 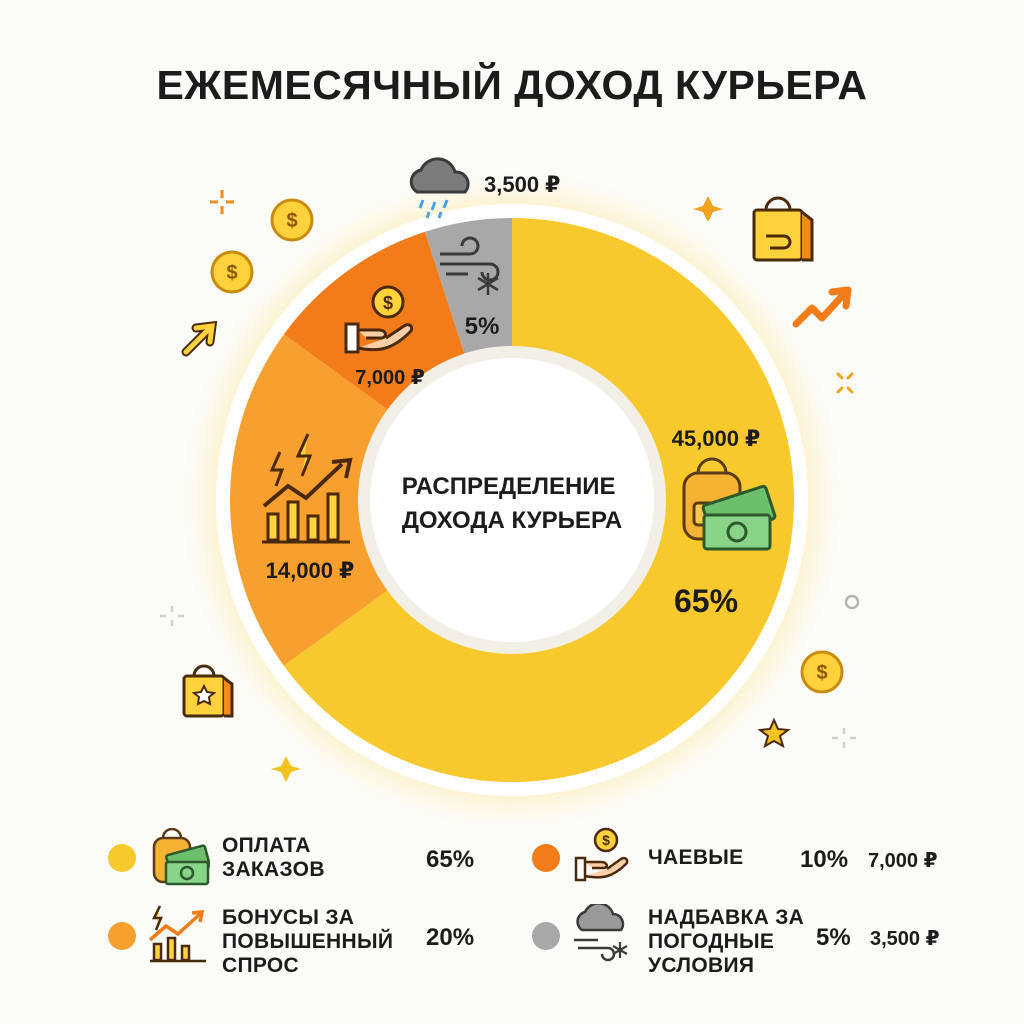 I want to click on legend-label-bonus: БОНУСЫ ЗА ПОВЫШЕННЫЙ СПРОС, so click(x=308, y=941).